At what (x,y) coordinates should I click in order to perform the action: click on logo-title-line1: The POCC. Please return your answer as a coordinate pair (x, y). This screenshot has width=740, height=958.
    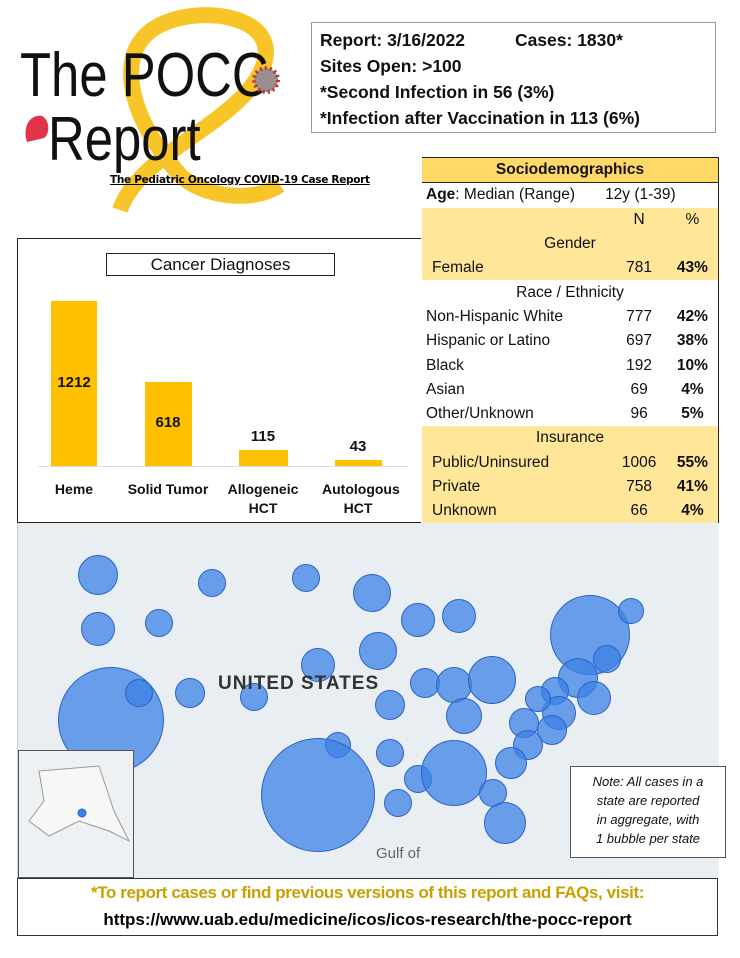
    Looking at the image, I should click on (144, 75).